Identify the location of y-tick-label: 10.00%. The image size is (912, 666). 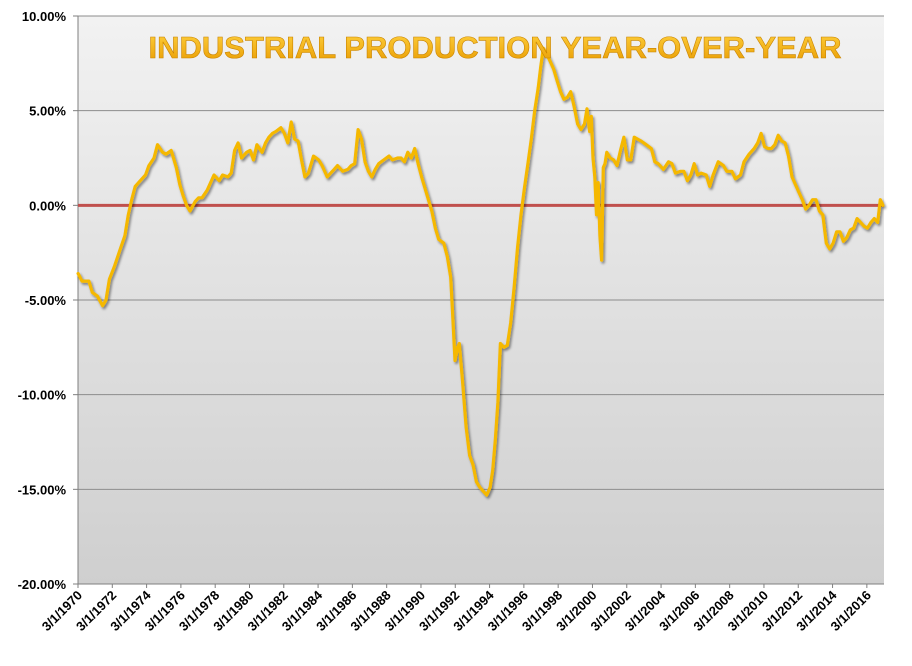
(44, 16).